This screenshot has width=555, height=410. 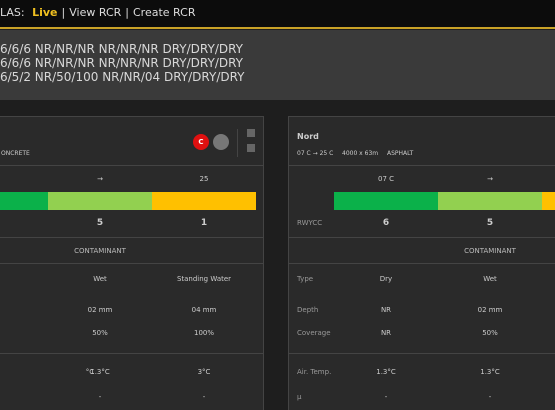 I want to click on brand: LAS:, so click(x=12, y=12).